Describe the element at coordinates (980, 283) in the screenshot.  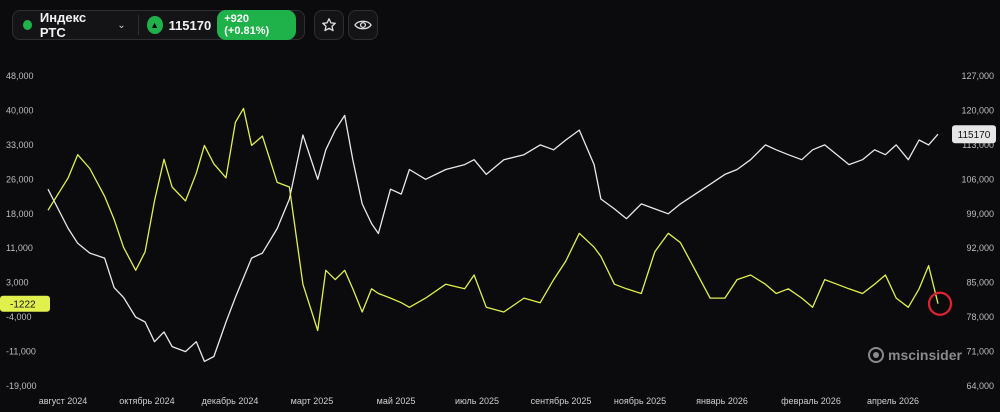
I see `right-tick-label: 85,000` at that location.